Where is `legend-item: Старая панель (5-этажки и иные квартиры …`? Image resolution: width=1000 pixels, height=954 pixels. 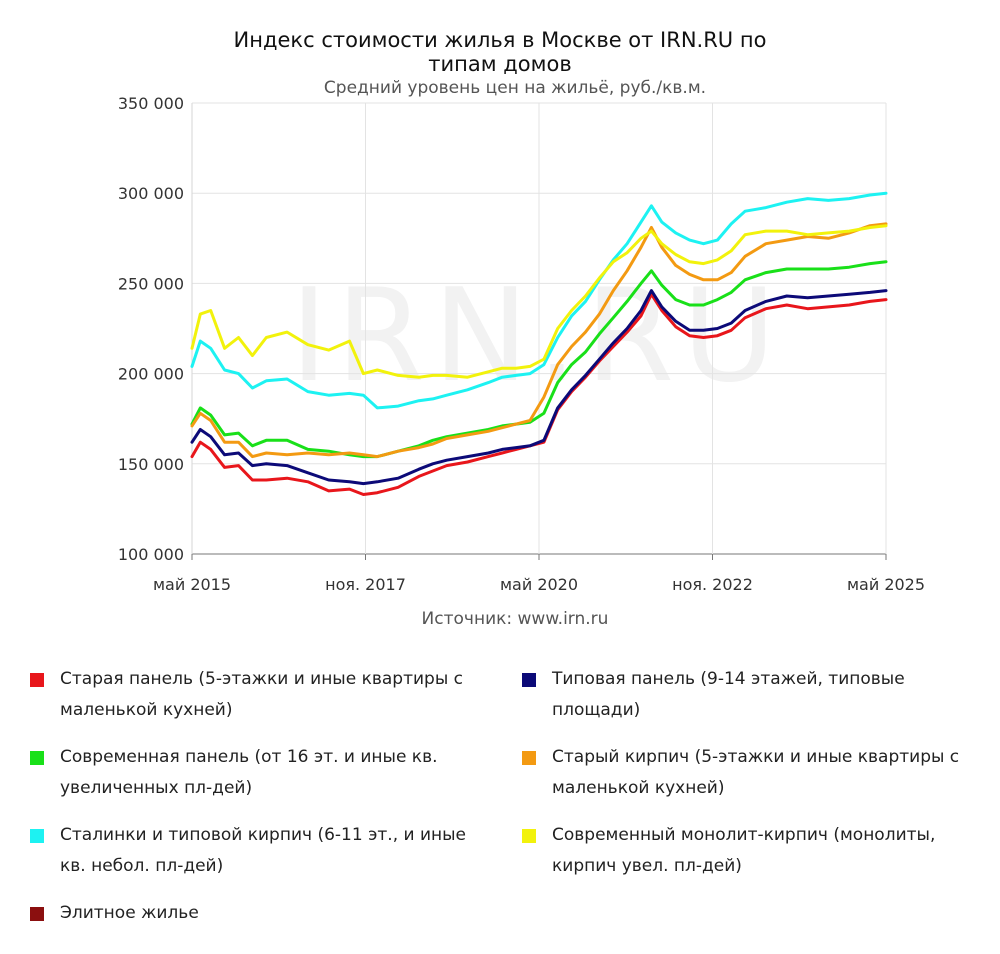
legend-item: Старая панель (5-этажки и иные квартиры … is located at coordinates (250, 695).